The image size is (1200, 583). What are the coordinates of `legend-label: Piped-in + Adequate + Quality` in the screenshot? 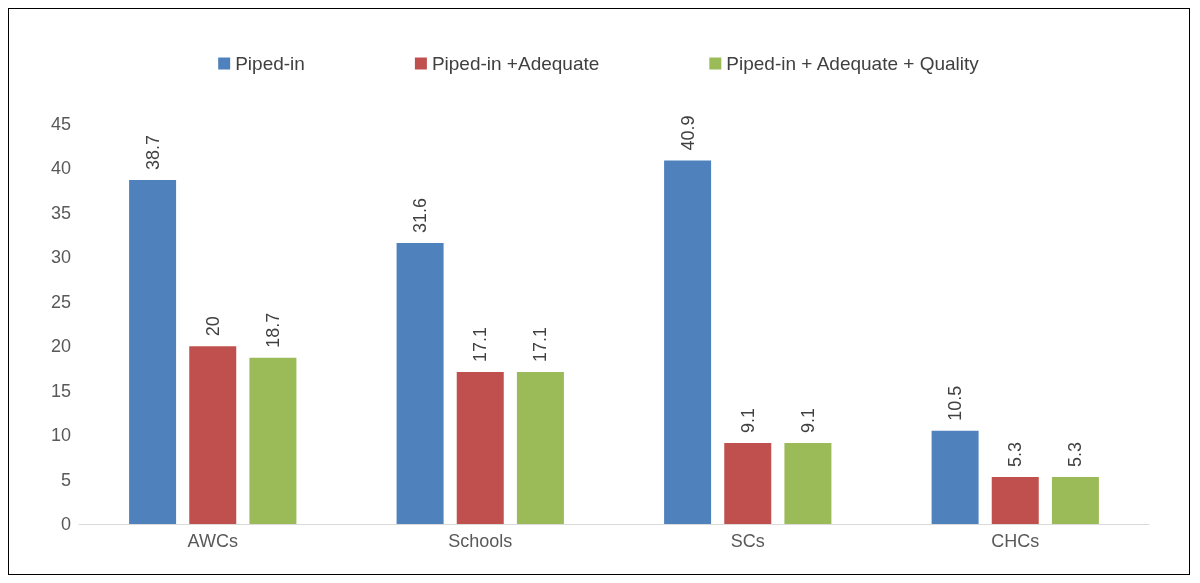 It's located at (853, 63).